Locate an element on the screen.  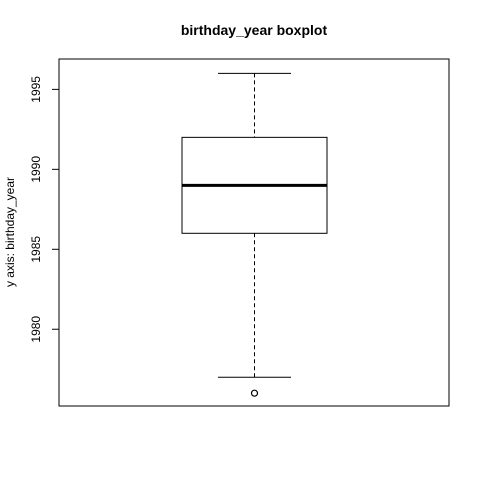
outlier-point is located at coordinates (254, 393).